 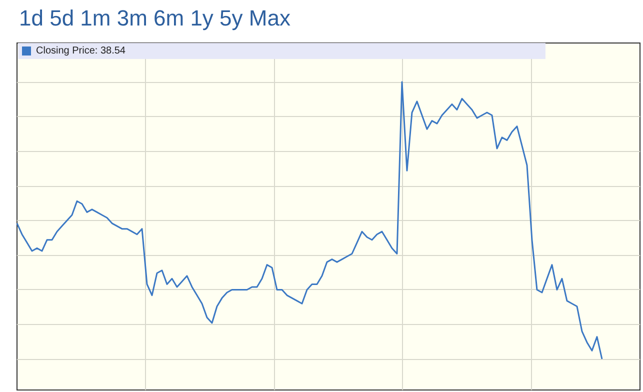 I want to click on legend-label: Closing Price: 38.54, so click(x=81, y=51).